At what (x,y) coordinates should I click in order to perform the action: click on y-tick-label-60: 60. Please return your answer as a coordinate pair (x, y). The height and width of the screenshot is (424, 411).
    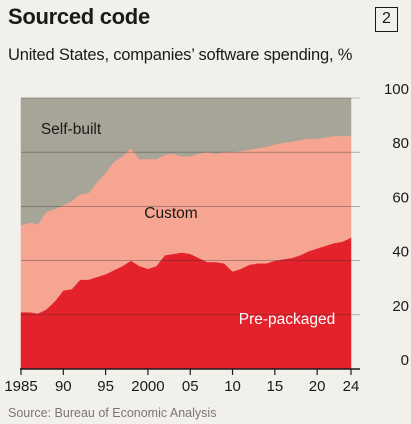
    Looking at the image, I should click on (400, 197).